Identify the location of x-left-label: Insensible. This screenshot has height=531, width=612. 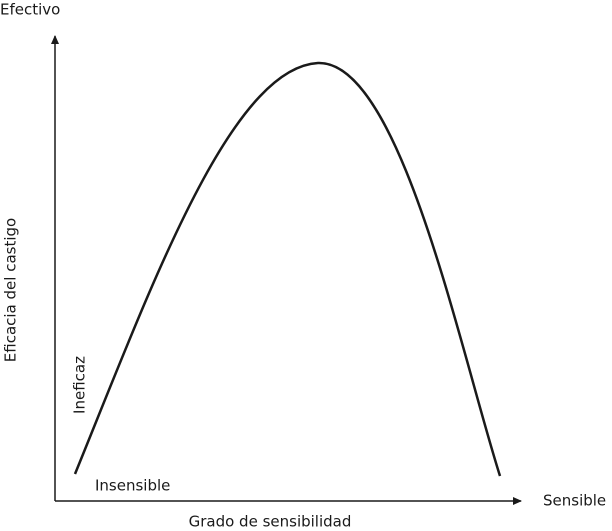
(132, 486).